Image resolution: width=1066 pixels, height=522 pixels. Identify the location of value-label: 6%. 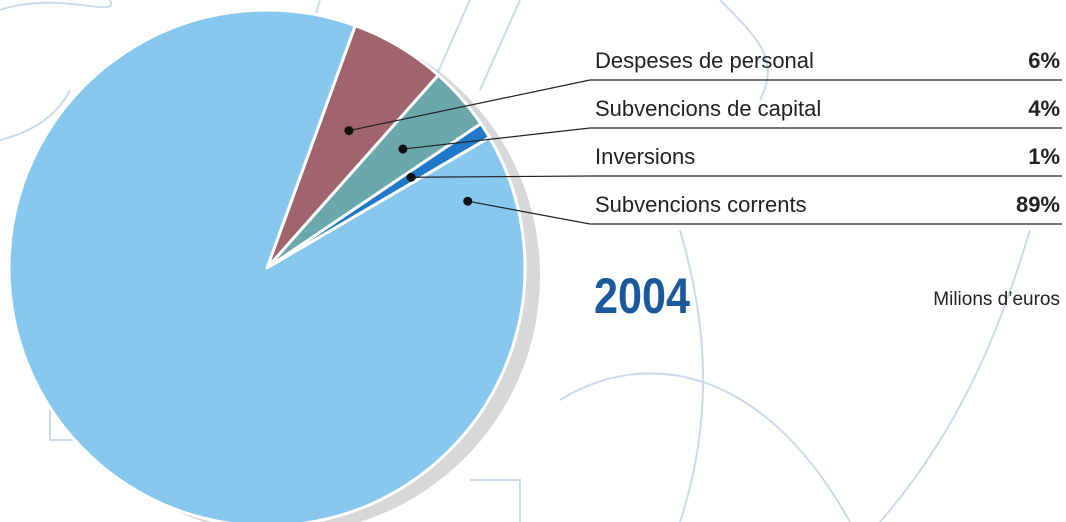
(1044, 60).